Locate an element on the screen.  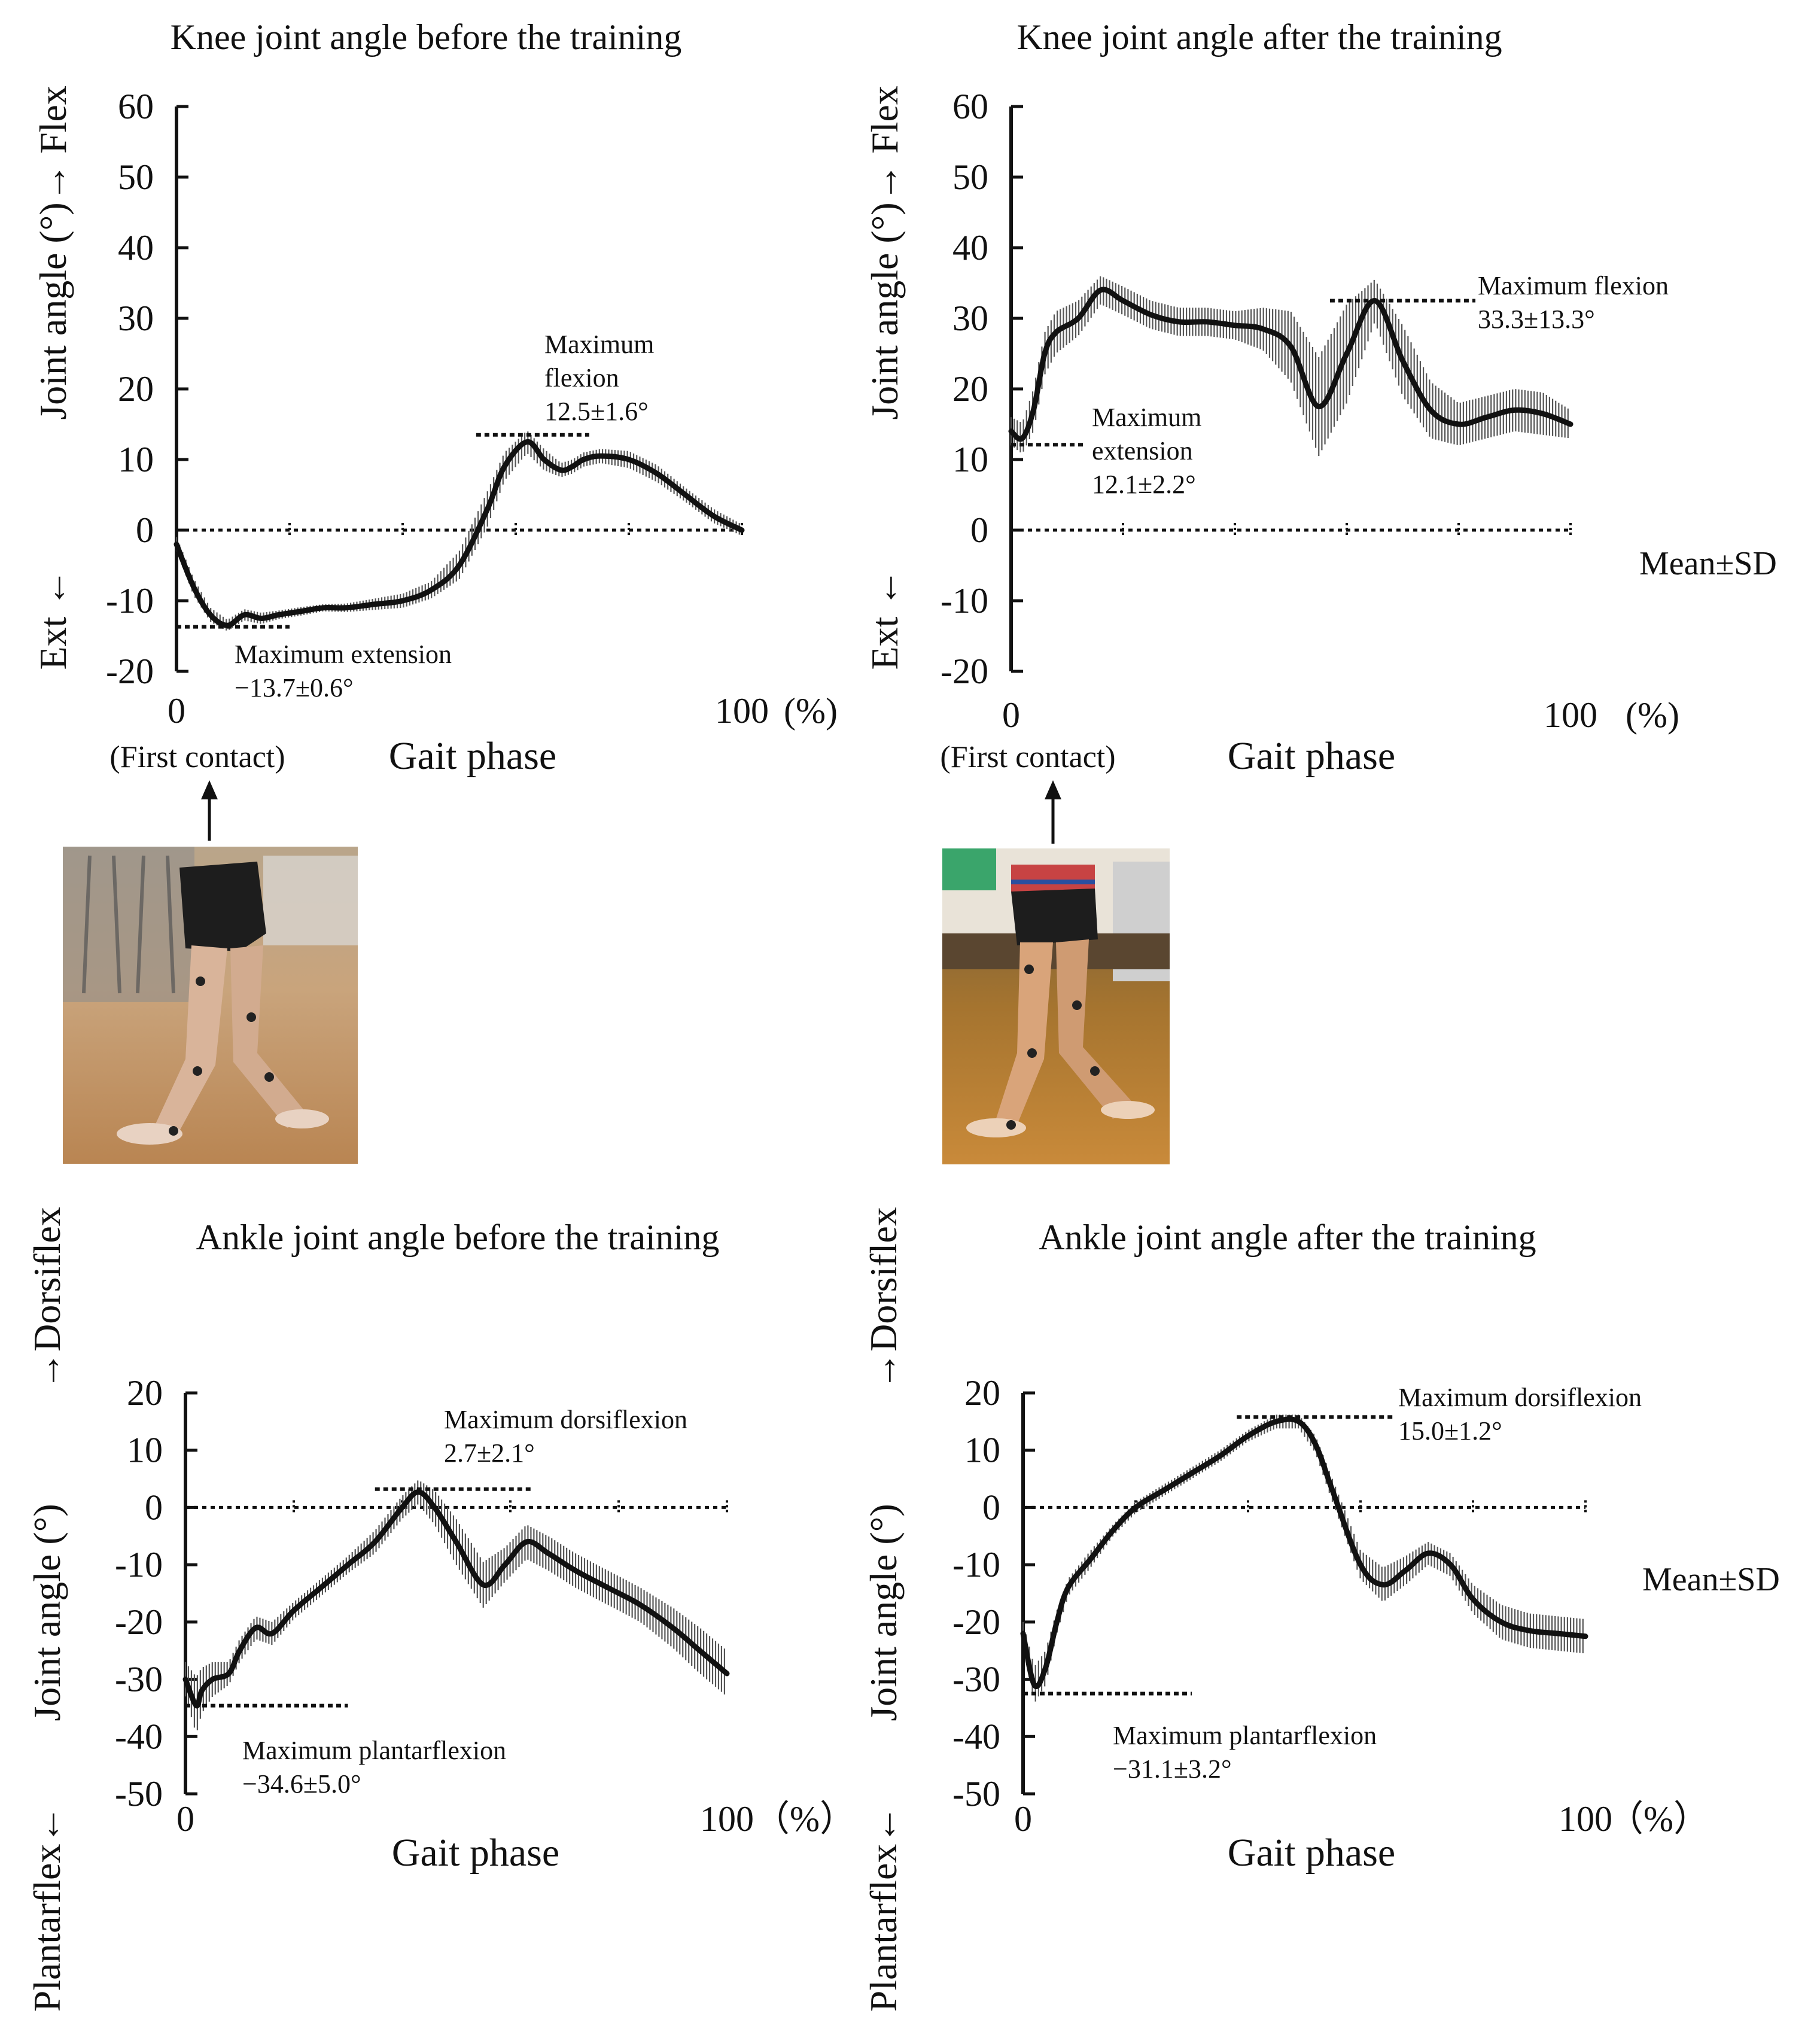
annotation-line: −31.1±3.2° is located at coordinates (1172, 1769).